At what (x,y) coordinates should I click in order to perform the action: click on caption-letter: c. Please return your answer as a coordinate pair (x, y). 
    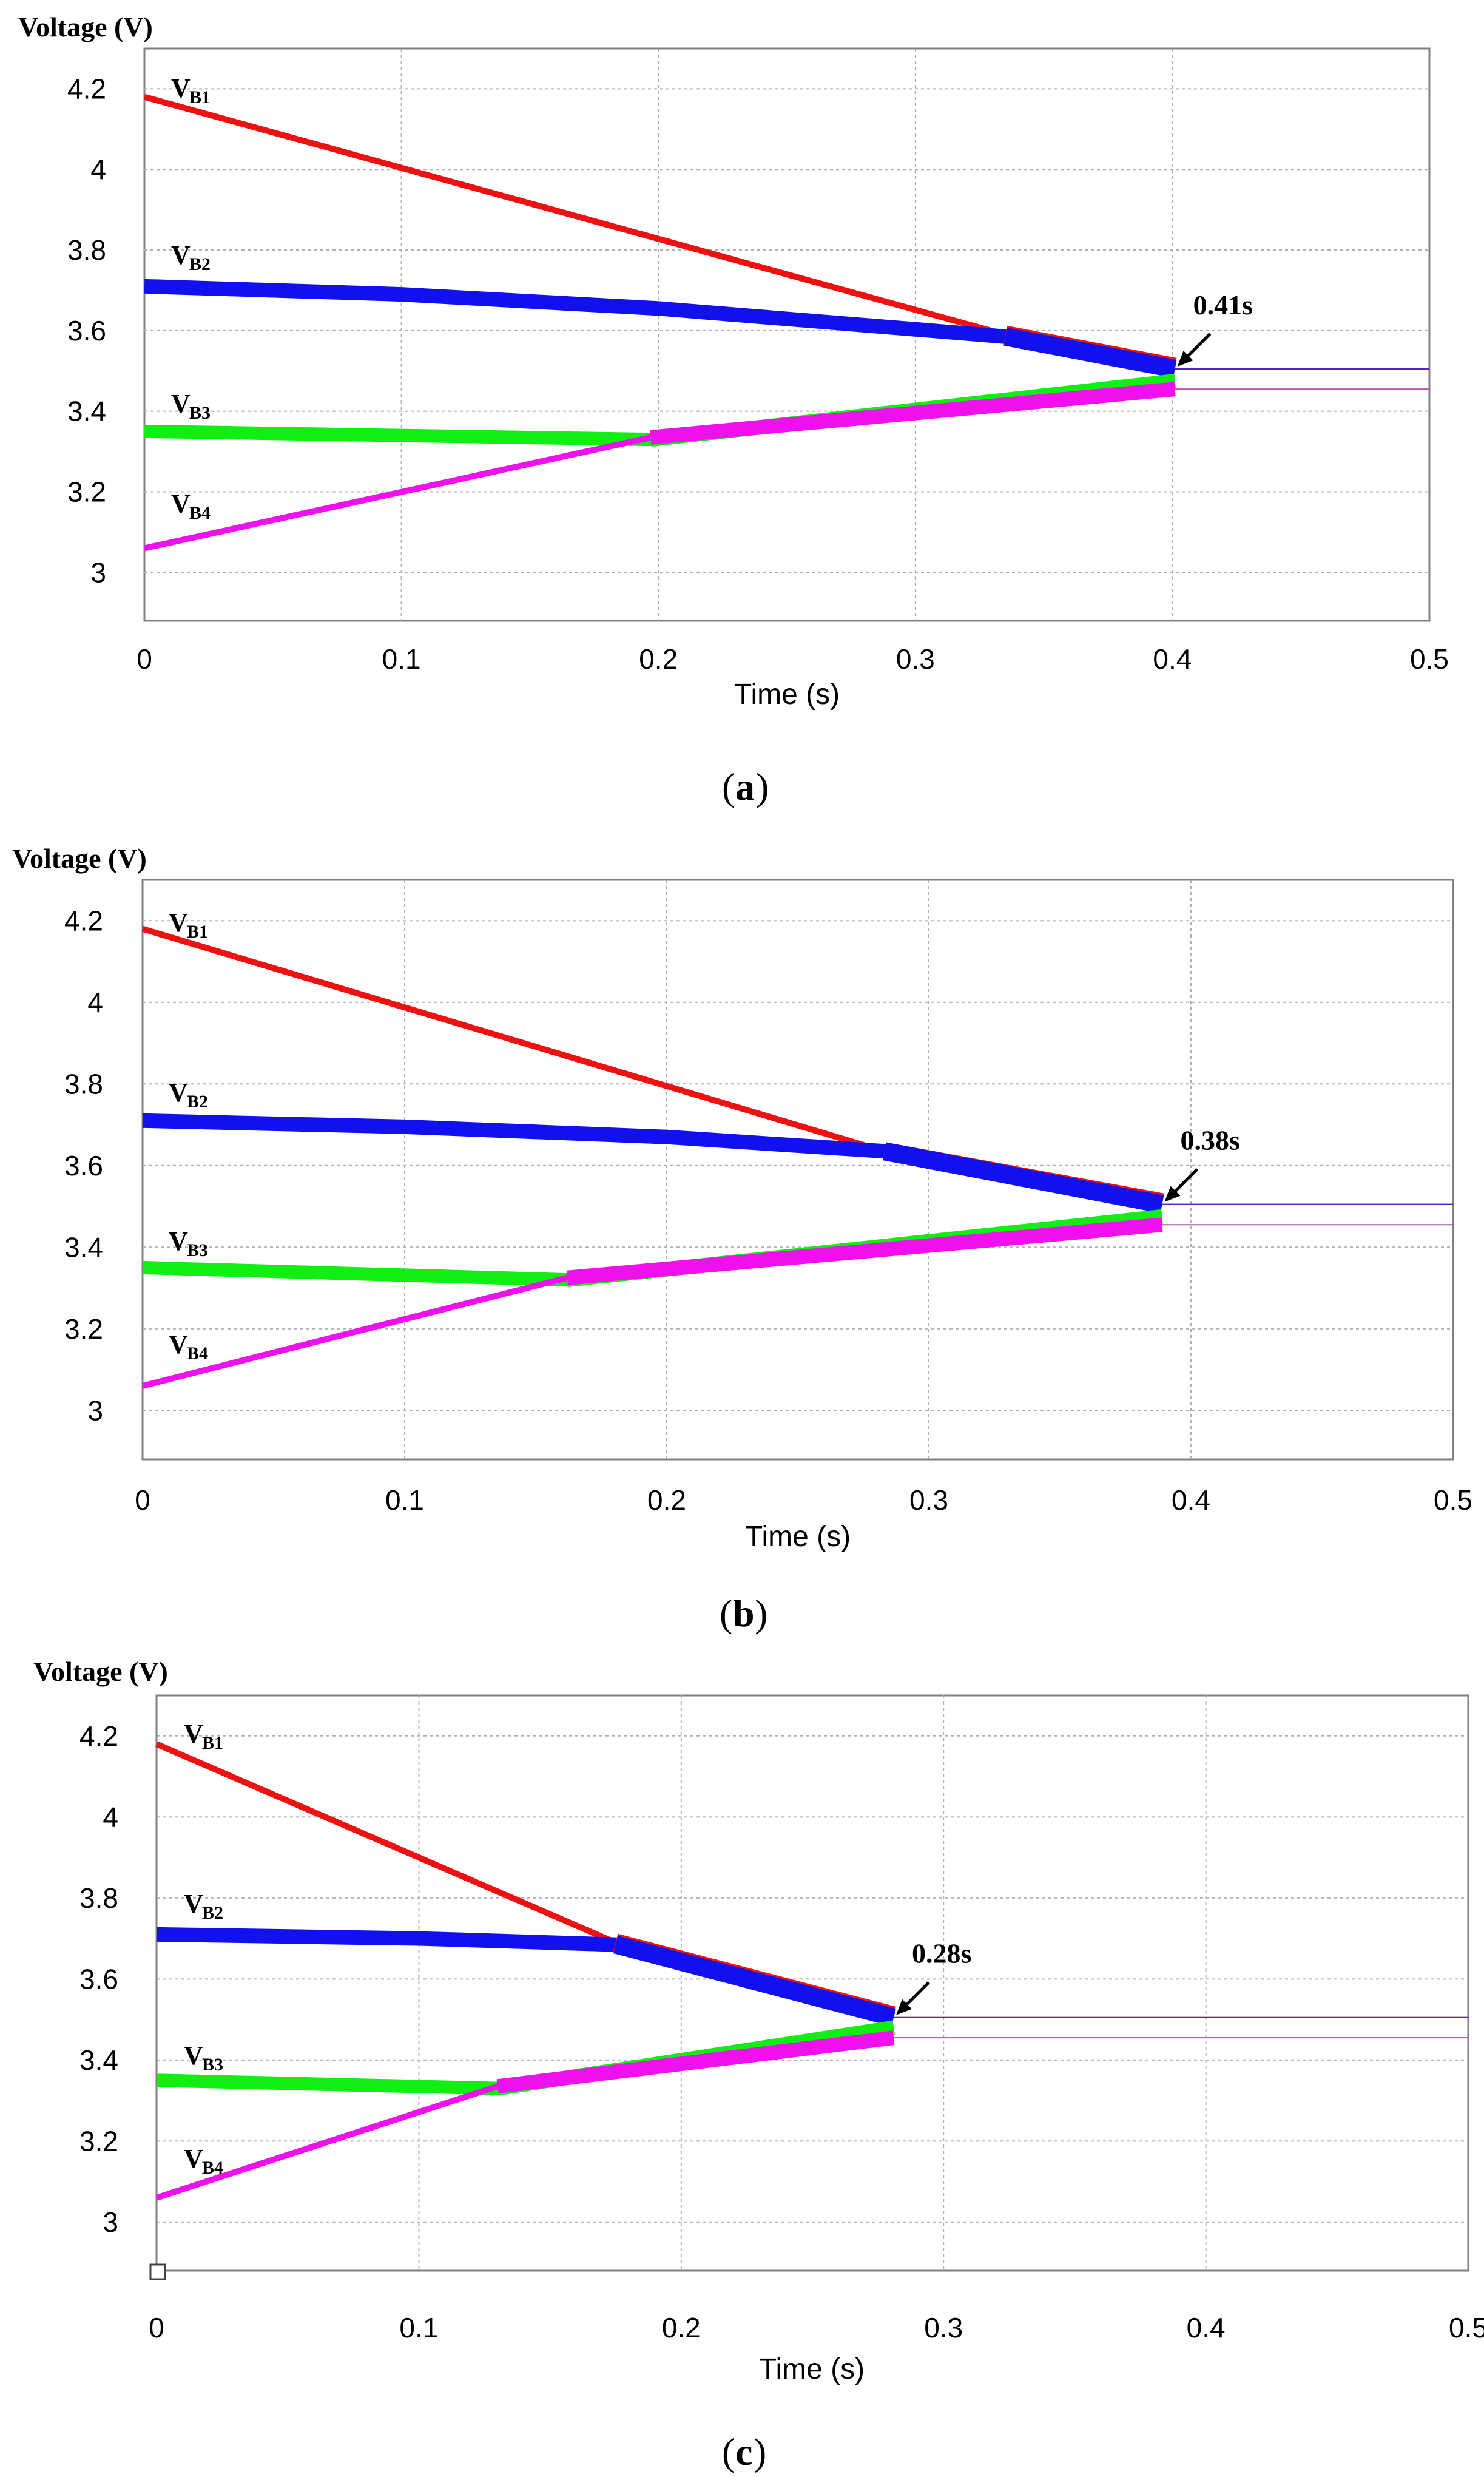
    Looking at the image, I should click on (743, 2451).